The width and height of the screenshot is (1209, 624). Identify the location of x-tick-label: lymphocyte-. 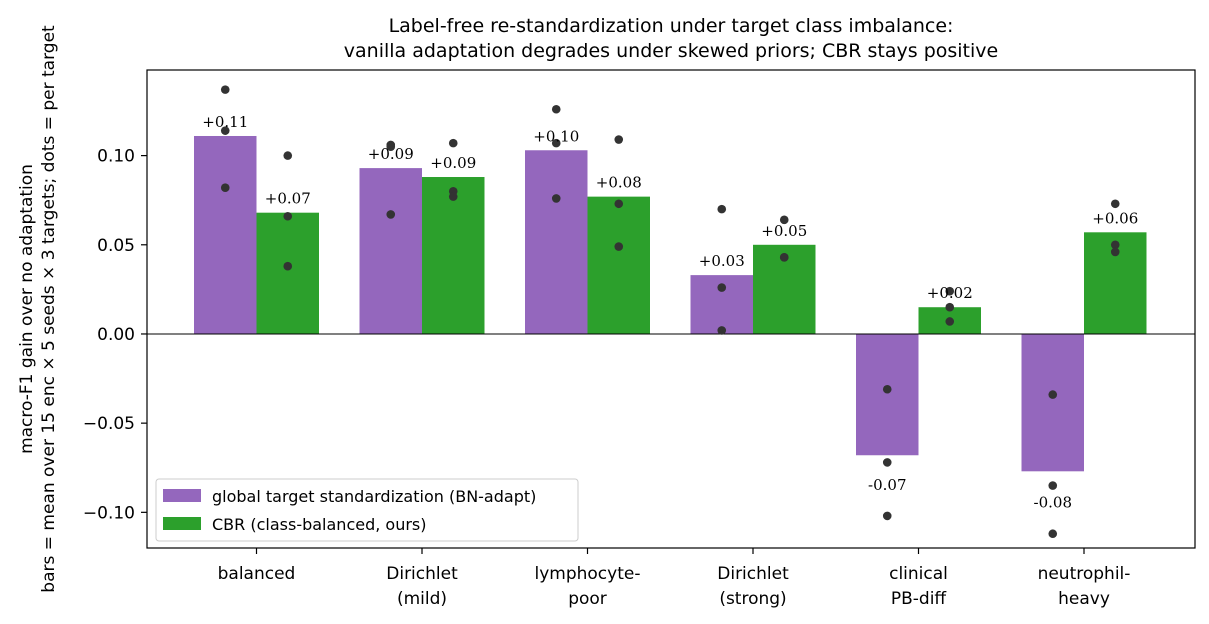
(588, 574).